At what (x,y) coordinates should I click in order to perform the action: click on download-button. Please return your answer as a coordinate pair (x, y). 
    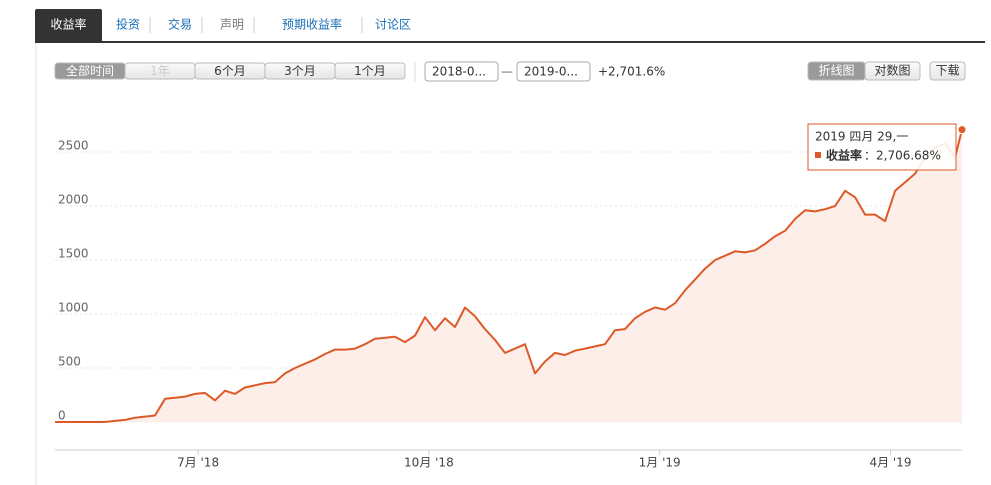
    Looking at the image, I should click on (947, 71).